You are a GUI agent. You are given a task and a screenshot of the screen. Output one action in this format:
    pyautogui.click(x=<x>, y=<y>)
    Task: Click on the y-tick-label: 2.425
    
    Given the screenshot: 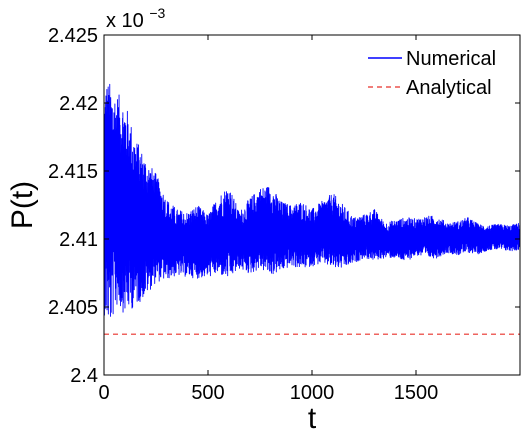 What is the action you would take?
    pyautogui.click(x=73, y=36)
    